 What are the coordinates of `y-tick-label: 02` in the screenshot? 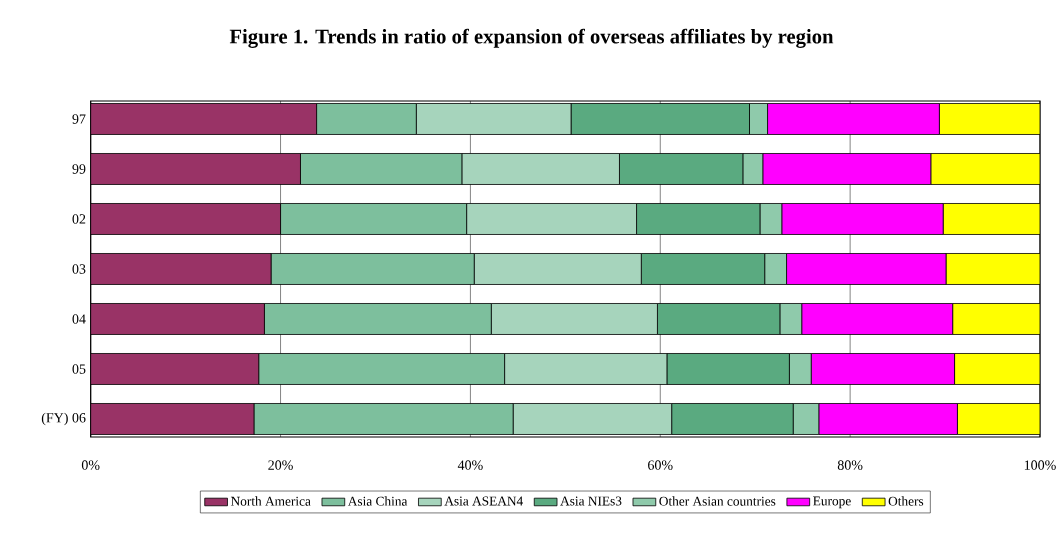 It's located at (79, 219).